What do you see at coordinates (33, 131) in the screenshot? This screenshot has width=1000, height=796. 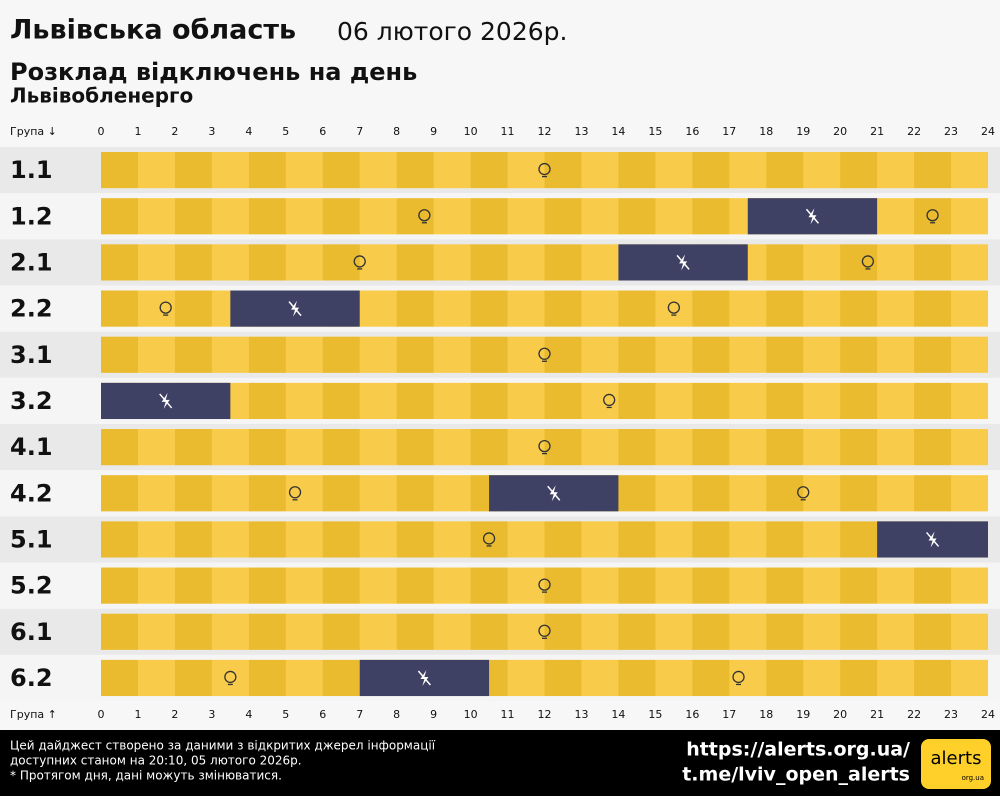 I see `axis-label: Група ↓` at bounding box center [33, 131].